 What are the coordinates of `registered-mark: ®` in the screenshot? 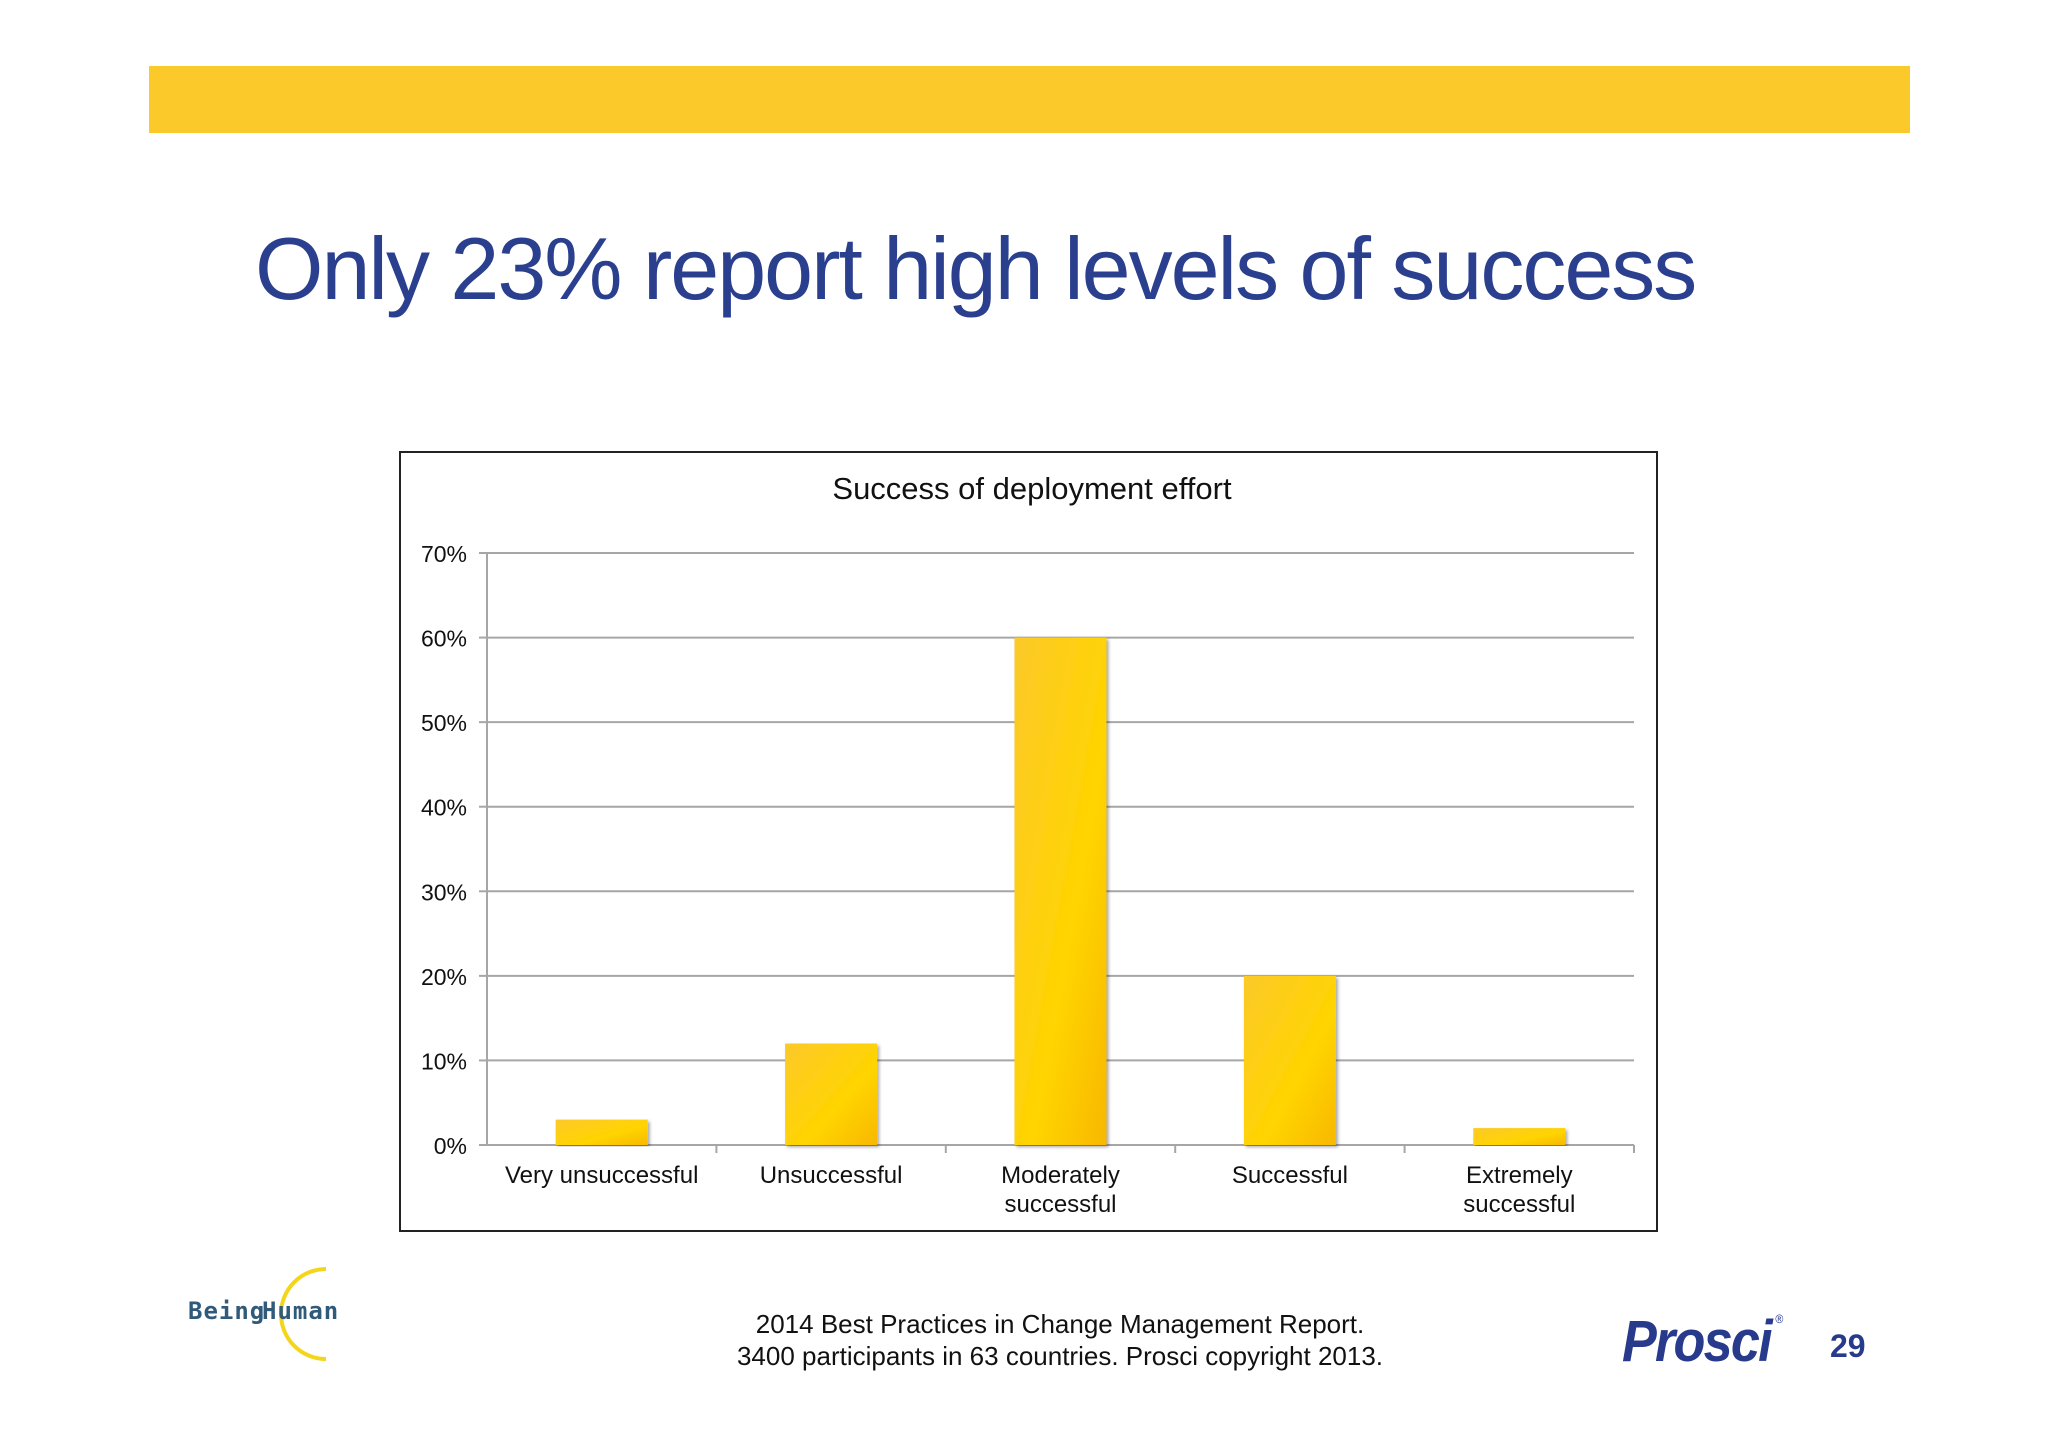 It's located at (1779, 1319).